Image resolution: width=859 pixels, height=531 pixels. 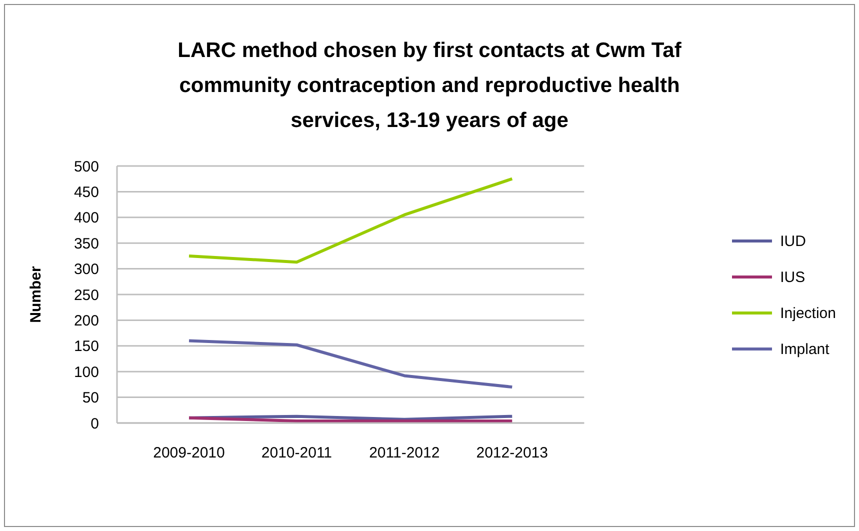 What do you see at coordinates (86, 347) in the screenshot?
I see `y-tick-label: 150` at bounding box center [86, 347].